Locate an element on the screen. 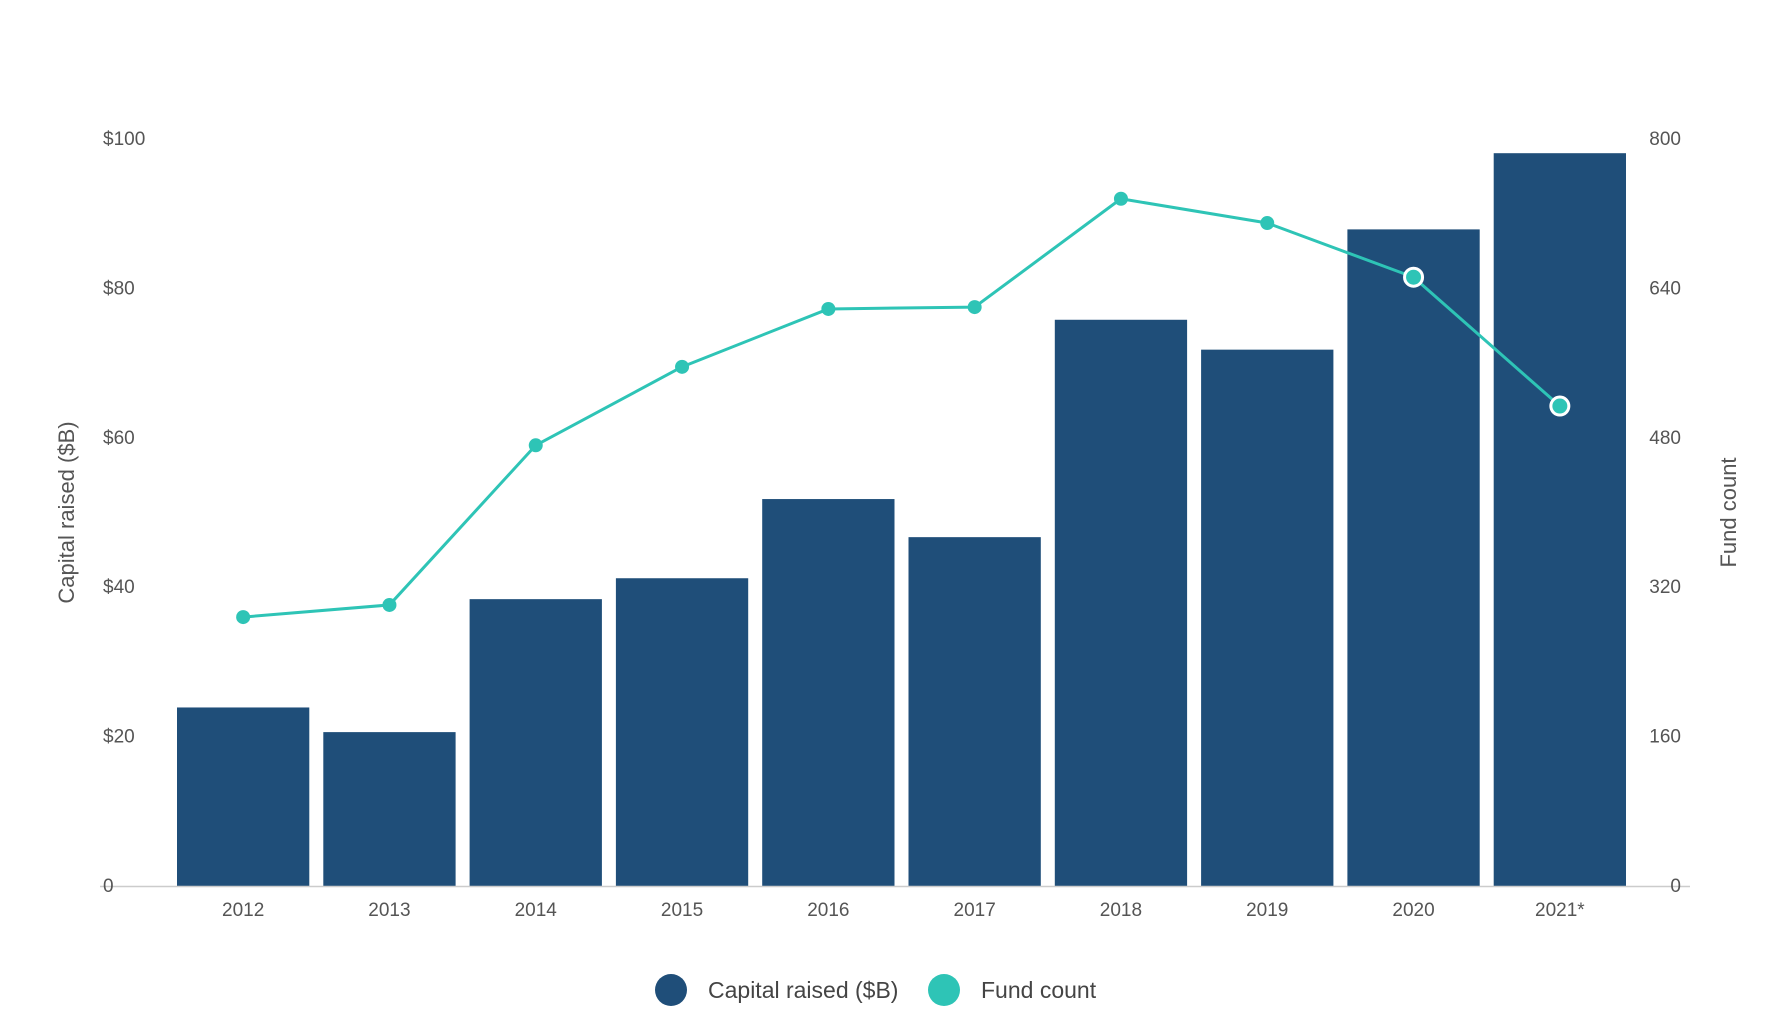 The width and height of the screenshot is (1774, 1032). right-axis-title: Fund count is located at coordinates (1728, 512).